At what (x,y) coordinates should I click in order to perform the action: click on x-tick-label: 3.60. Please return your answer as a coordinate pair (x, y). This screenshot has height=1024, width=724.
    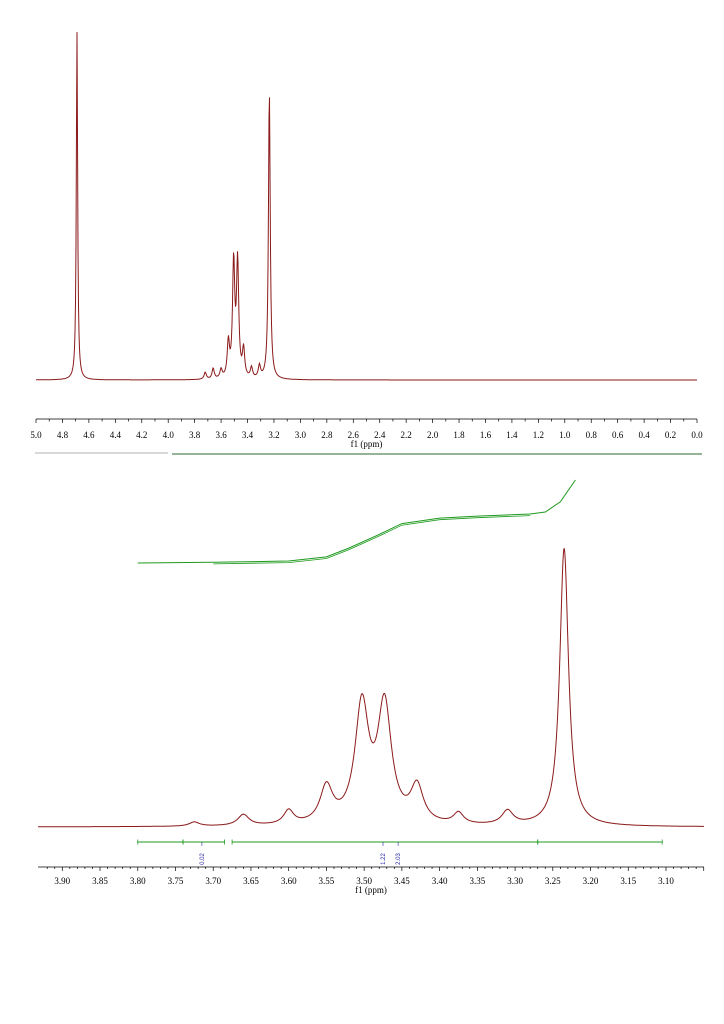
    Looking at the image, I should click on (289, 881).